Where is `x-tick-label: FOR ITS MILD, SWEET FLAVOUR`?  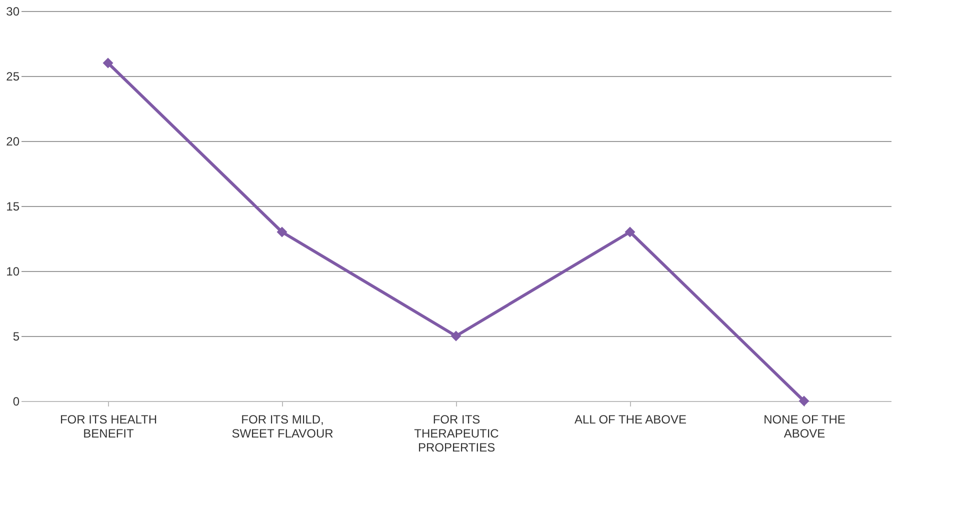 x-tick-label: FOR ITS MILD, SWEET FLAVOUR is located at coordinates (283, 426).